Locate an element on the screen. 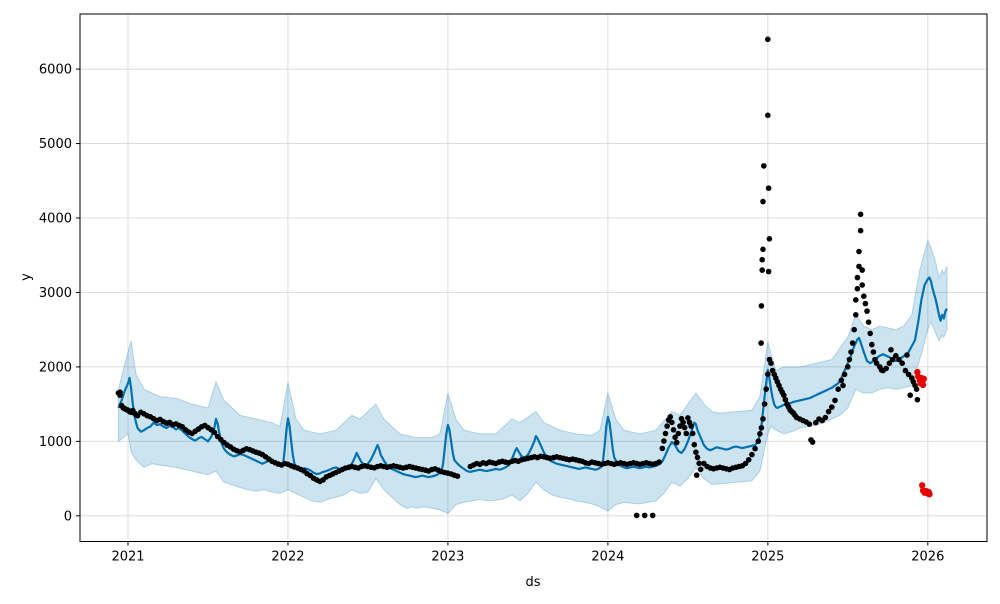 This screenshot has width=1000, height=604. x-tick-label: 2023 is located at coordinates (447, 557).